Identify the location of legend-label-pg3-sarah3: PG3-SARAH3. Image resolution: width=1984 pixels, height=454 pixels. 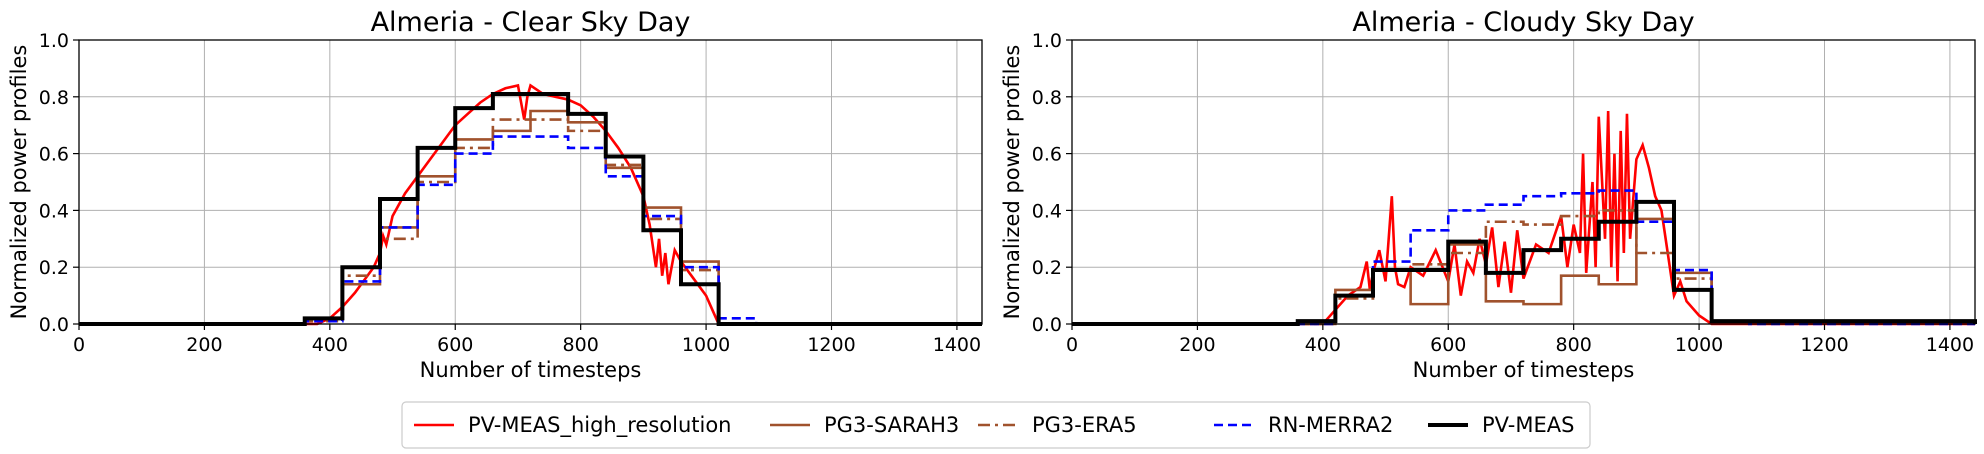
(891, 425).